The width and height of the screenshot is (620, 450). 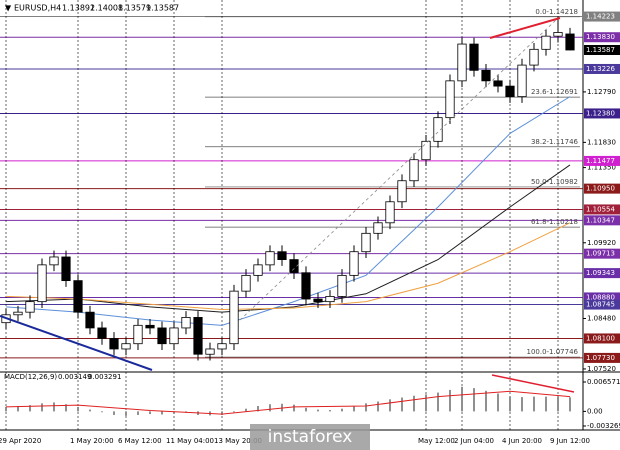 What do you see at coordinates (600, 338) in the screenshot?
I see `level-label: 1.08100` at bounding box center [600, 338].